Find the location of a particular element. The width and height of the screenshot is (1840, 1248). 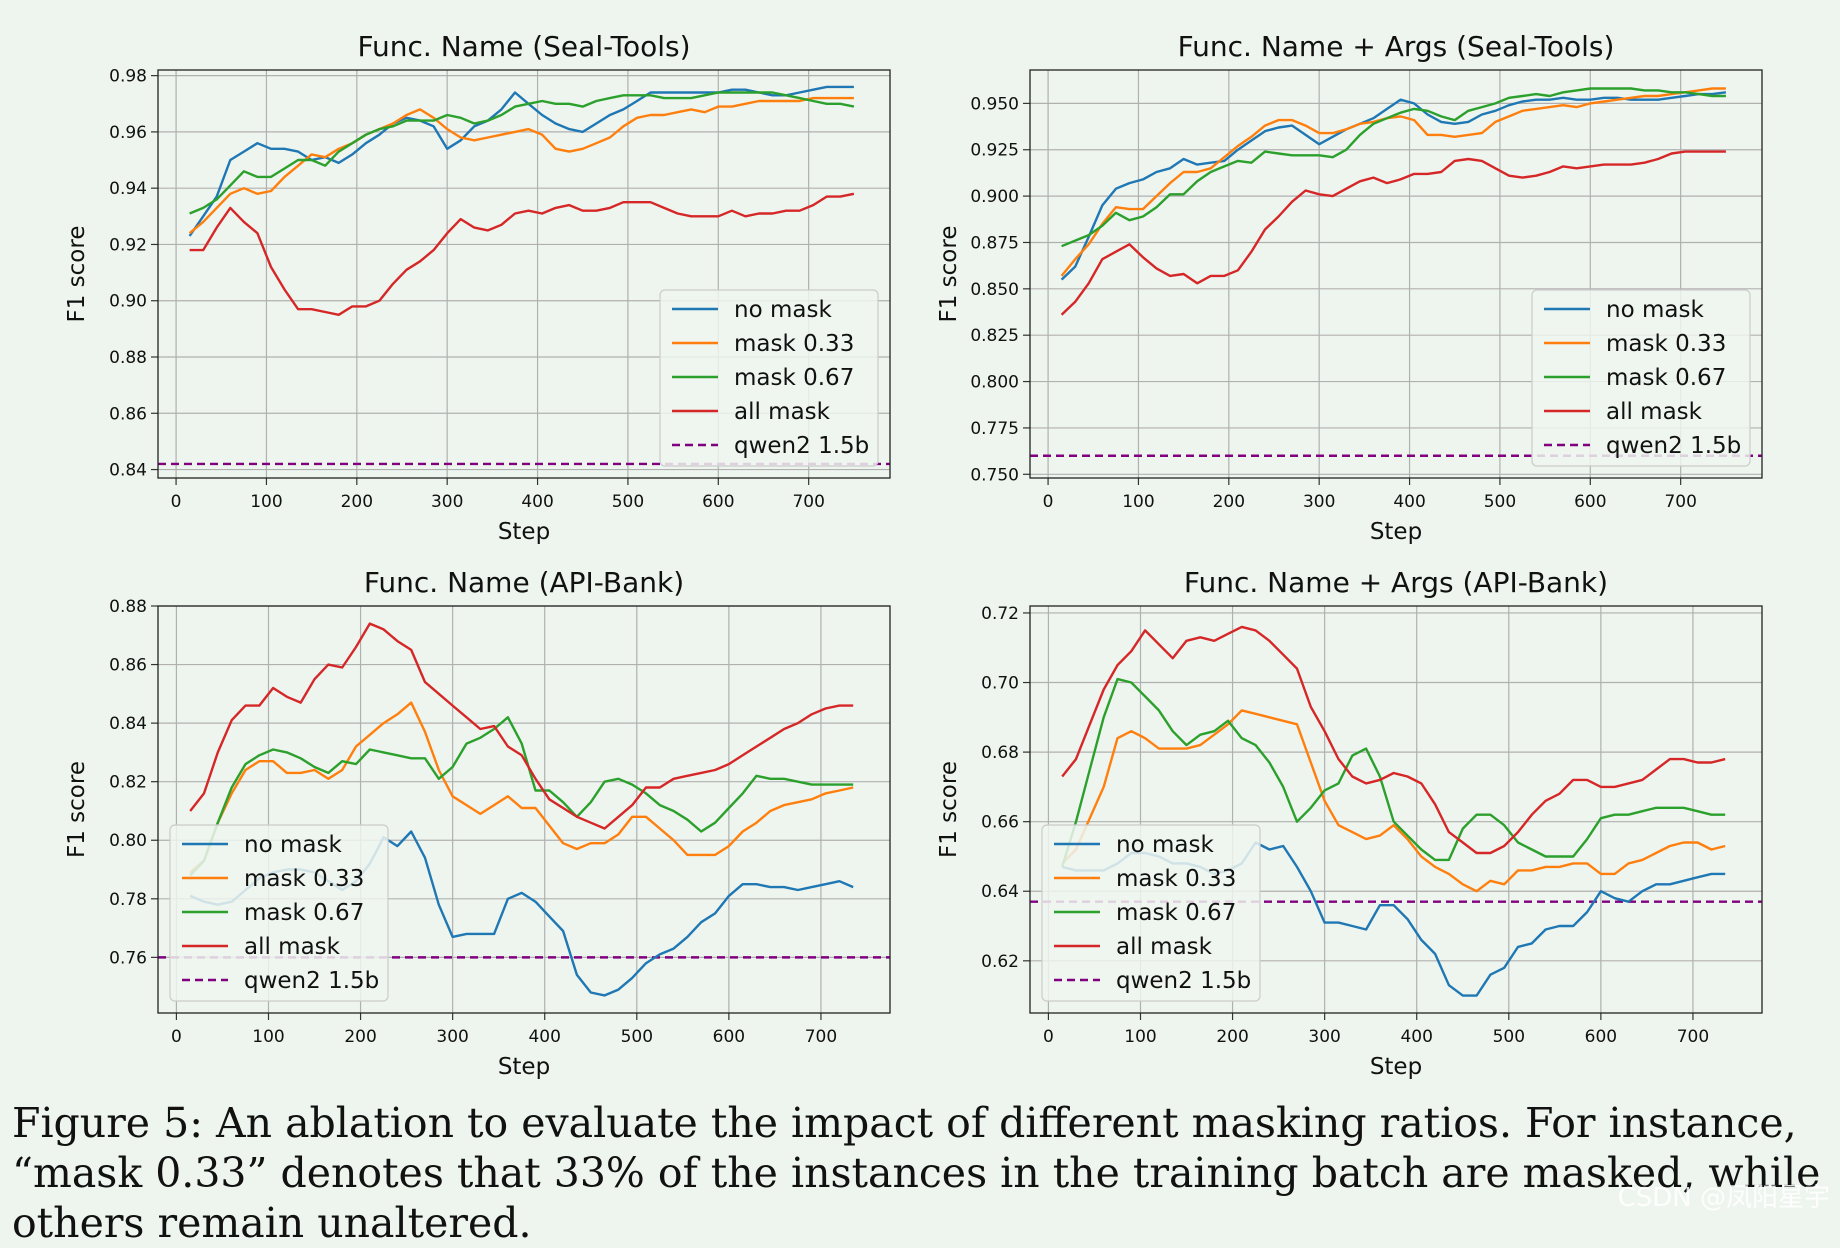

y-tick-label: 0.68 is located at coordinates (1000, 753).